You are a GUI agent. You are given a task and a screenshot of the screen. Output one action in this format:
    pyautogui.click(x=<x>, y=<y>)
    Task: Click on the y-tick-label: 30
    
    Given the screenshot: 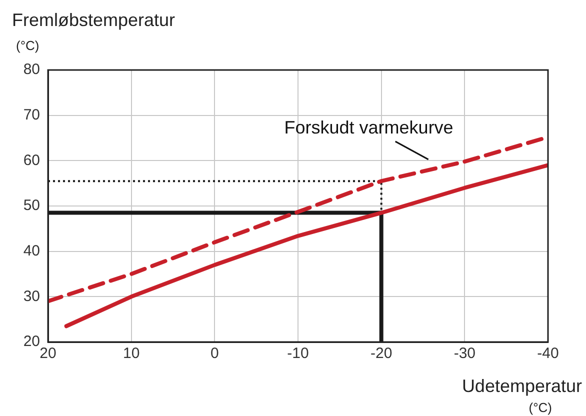 What is the action you would take?
    pyautogui.click(x=31, y=296)
    